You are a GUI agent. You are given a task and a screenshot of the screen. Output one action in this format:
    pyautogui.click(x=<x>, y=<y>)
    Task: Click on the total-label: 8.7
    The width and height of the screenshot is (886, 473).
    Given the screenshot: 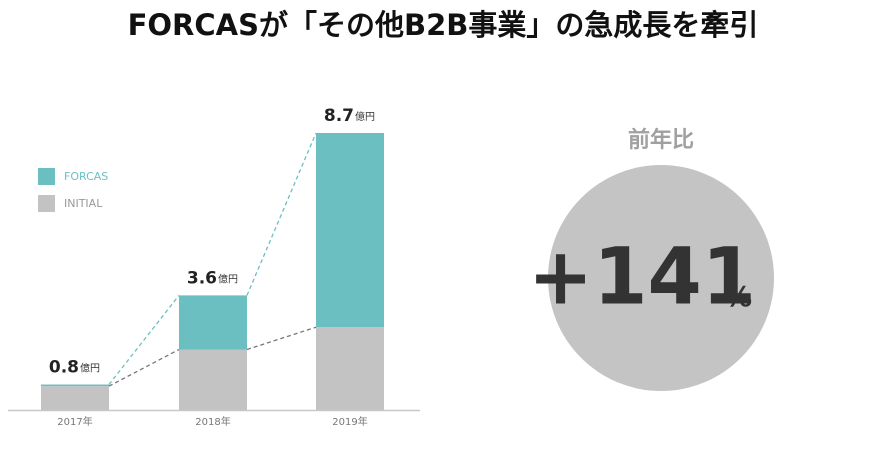 What is the action you would take?
    pyautogui.click(x=339, y=116)
    